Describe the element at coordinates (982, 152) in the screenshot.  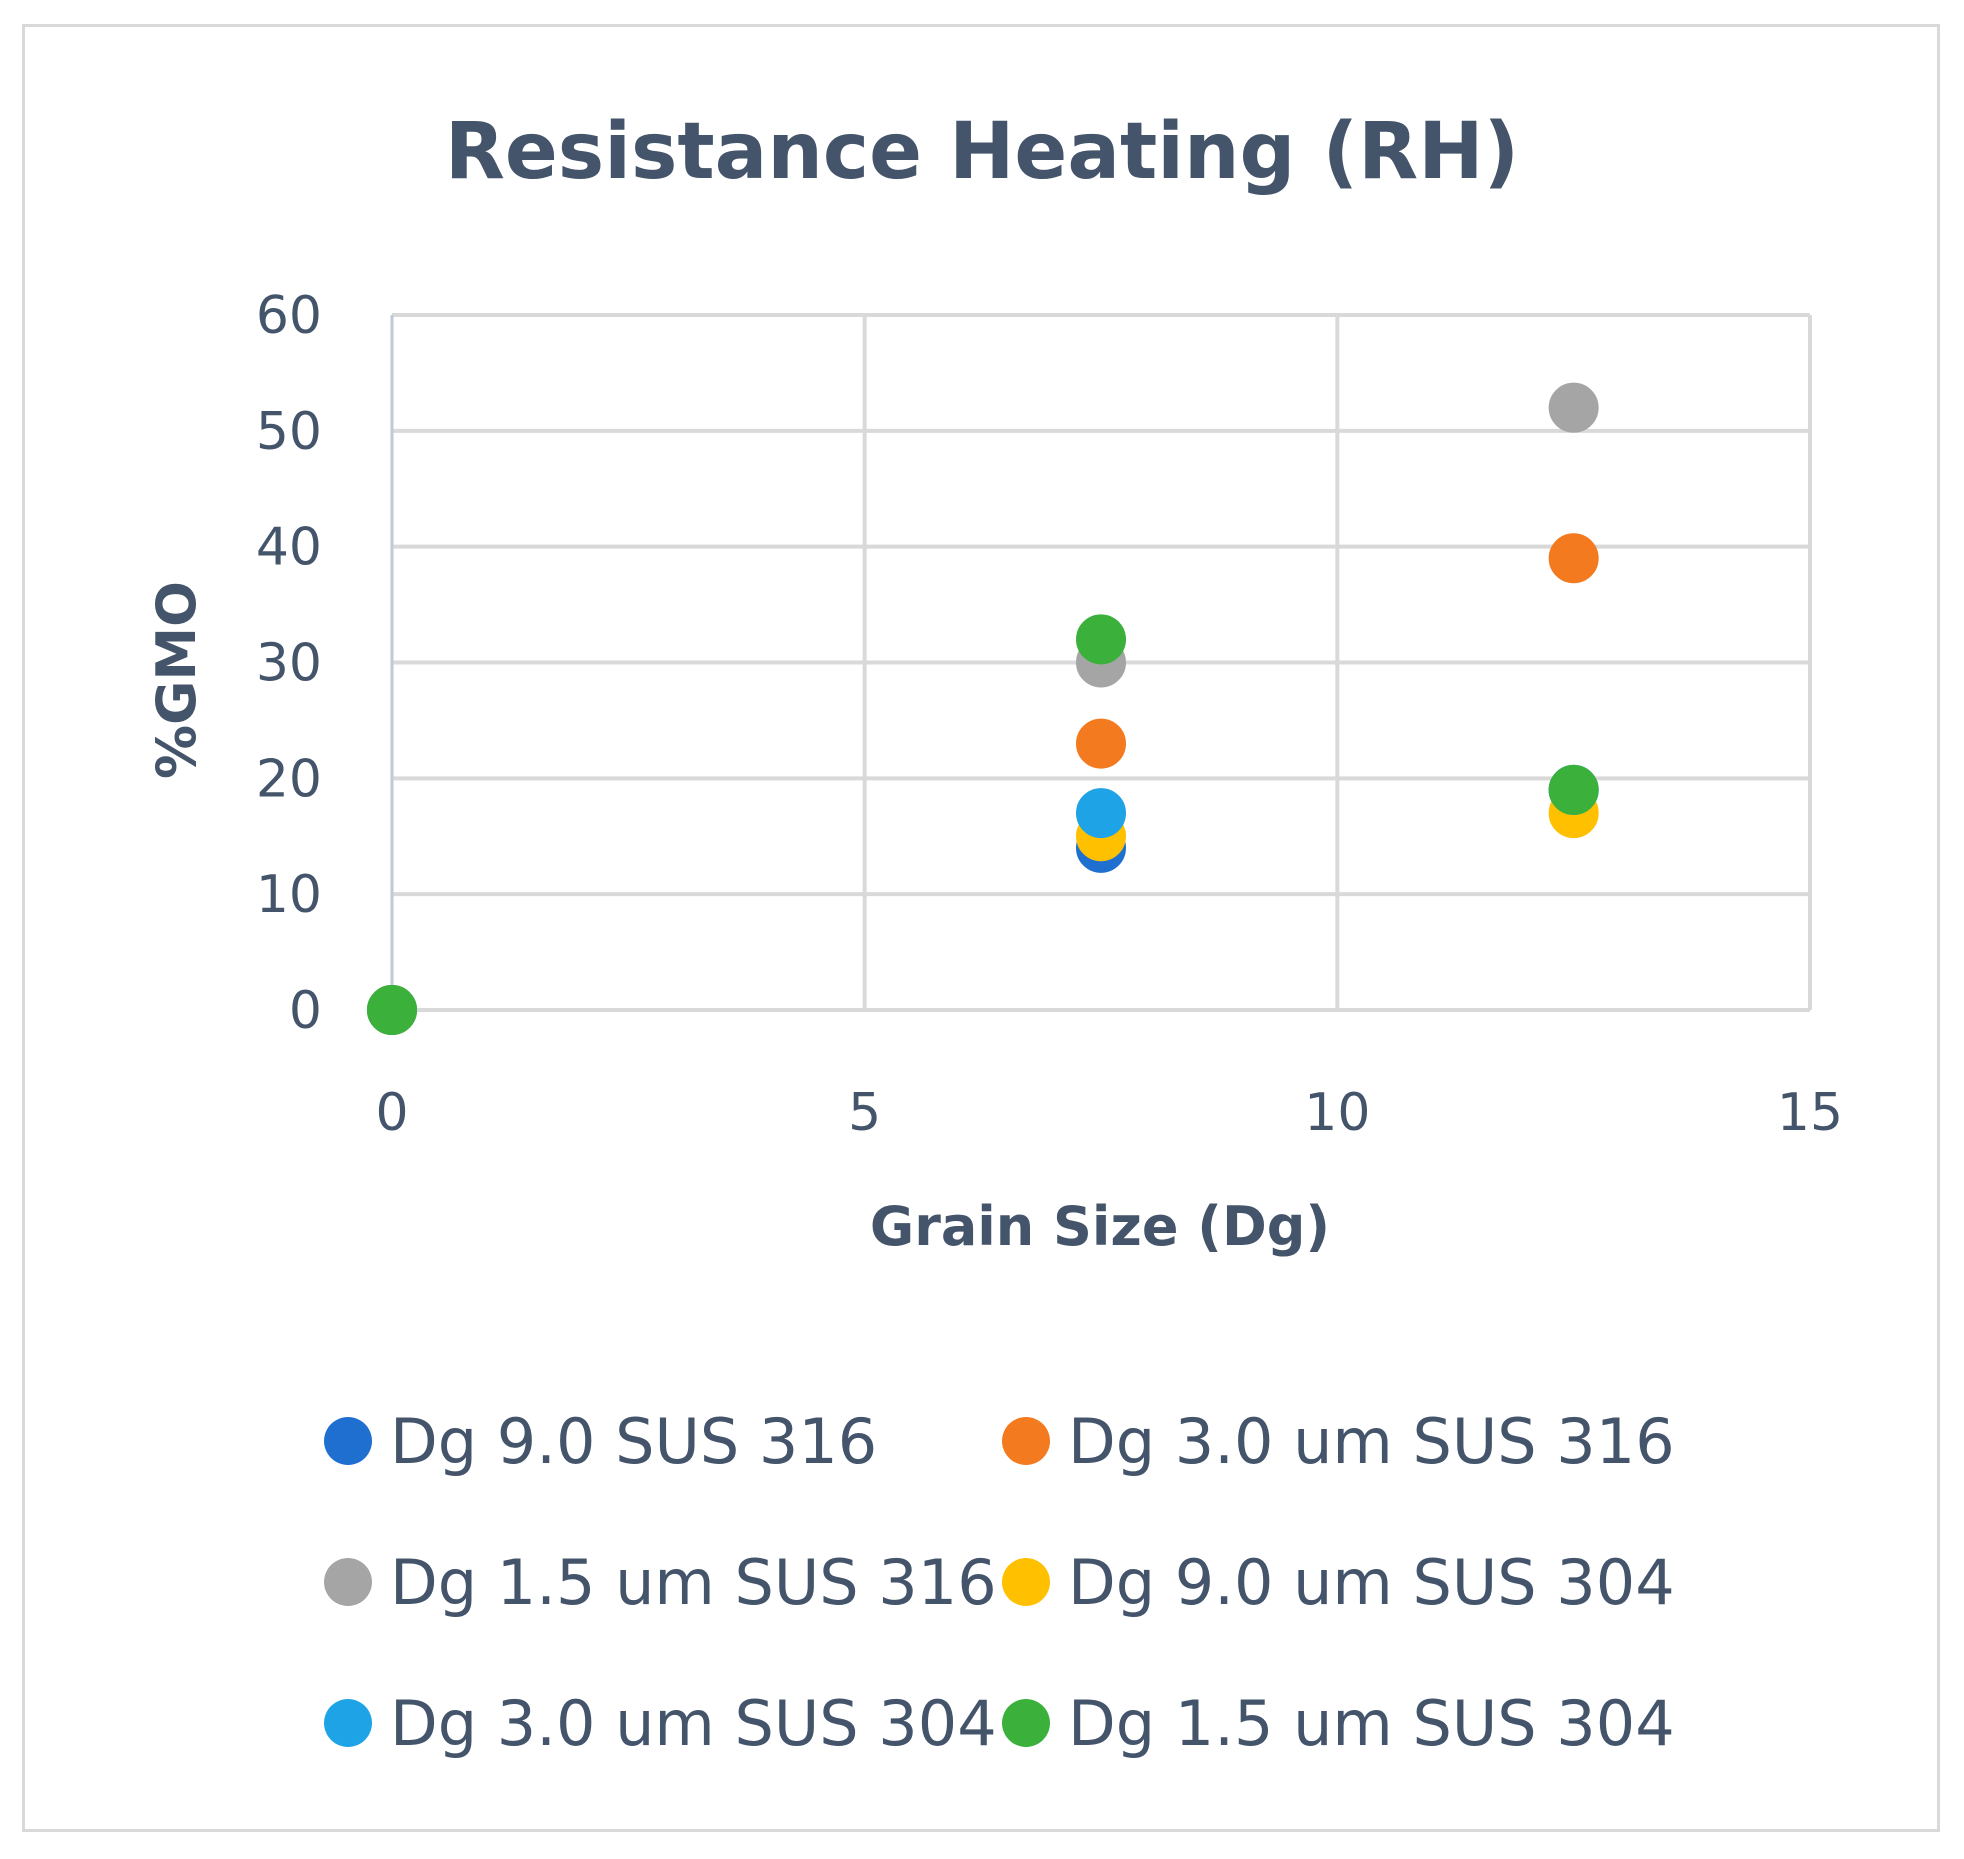
I see `chart-title: Resistance Heating (RH)` at that location.